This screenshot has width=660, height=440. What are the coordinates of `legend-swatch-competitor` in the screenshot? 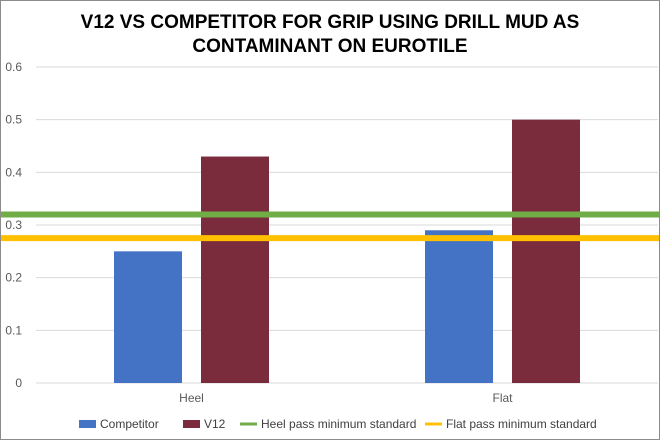 It's located at (87, 424).